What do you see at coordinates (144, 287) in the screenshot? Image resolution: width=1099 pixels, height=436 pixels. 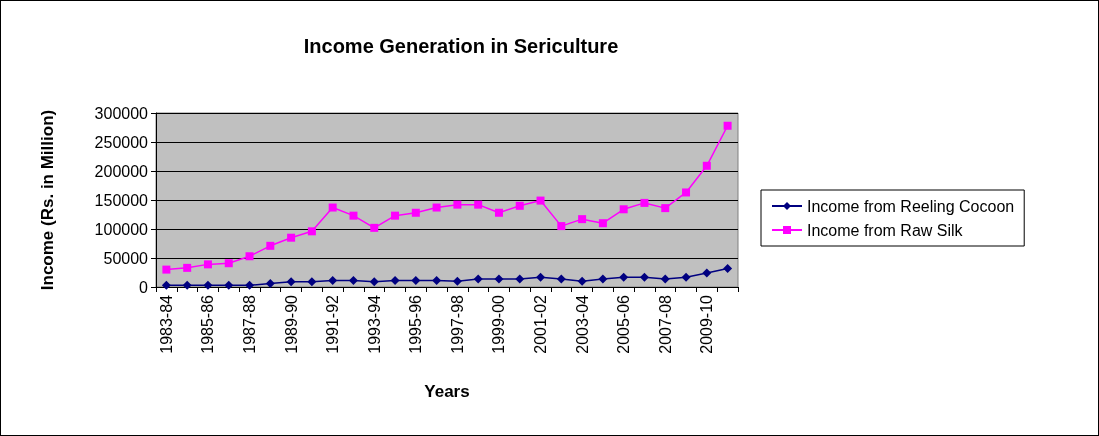 I see `y-tick-label: 0` at bounding box center [144, 287].